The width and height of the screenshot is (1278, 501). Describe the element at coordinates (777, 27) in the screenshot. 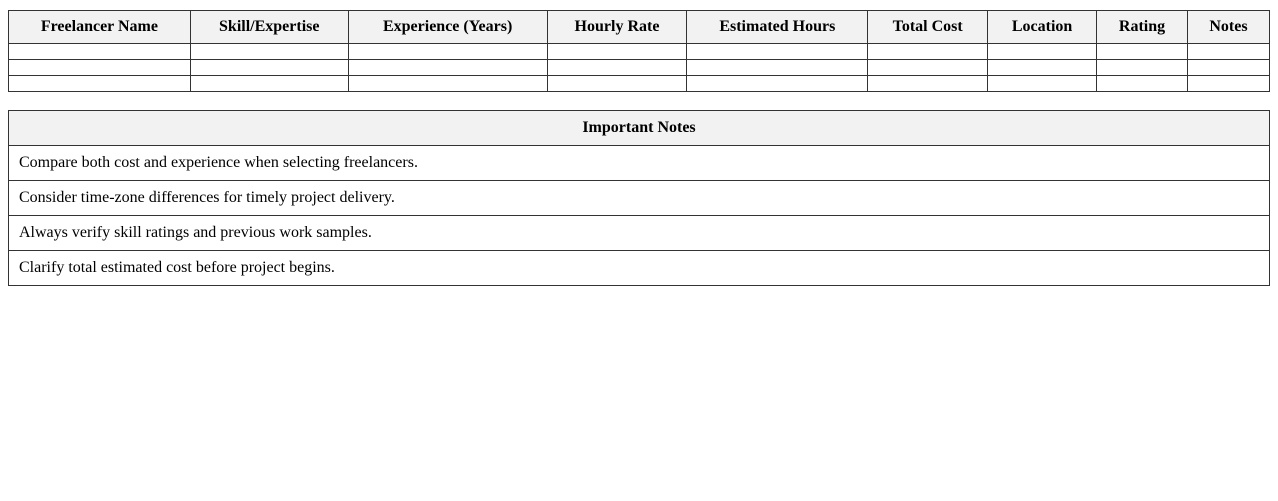

I see `column-header-estimated-hours: Estimated Hours` at that location.